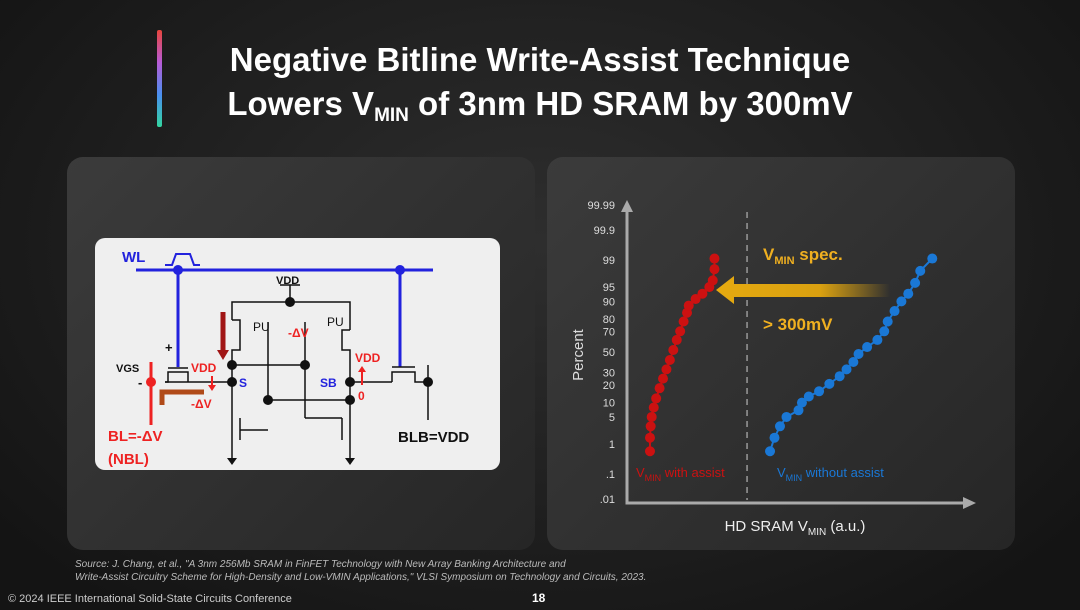 The height and width of the screenshot is (610, 1080). I want to click on shift-annotation: > 300mV, so click(798, 324).